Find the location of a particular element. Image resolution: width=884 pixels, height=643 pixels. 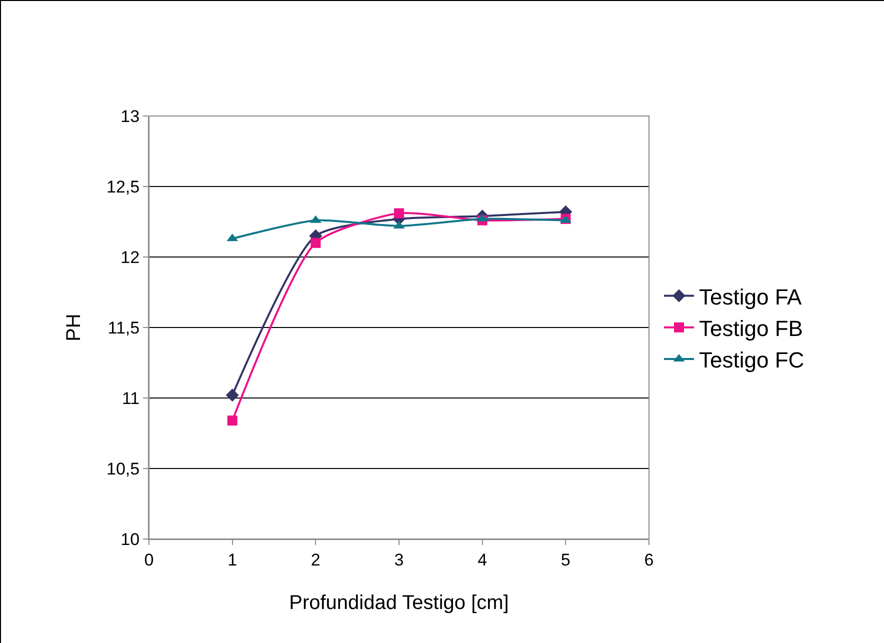

x-tick-label: 1 is located at coordinates (233, 560).